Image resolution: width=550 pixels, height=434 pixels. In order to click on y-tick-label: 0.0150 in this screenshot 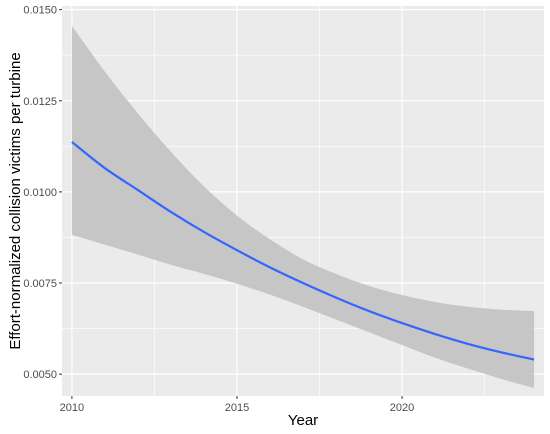, I will do `click(40, 11)`.